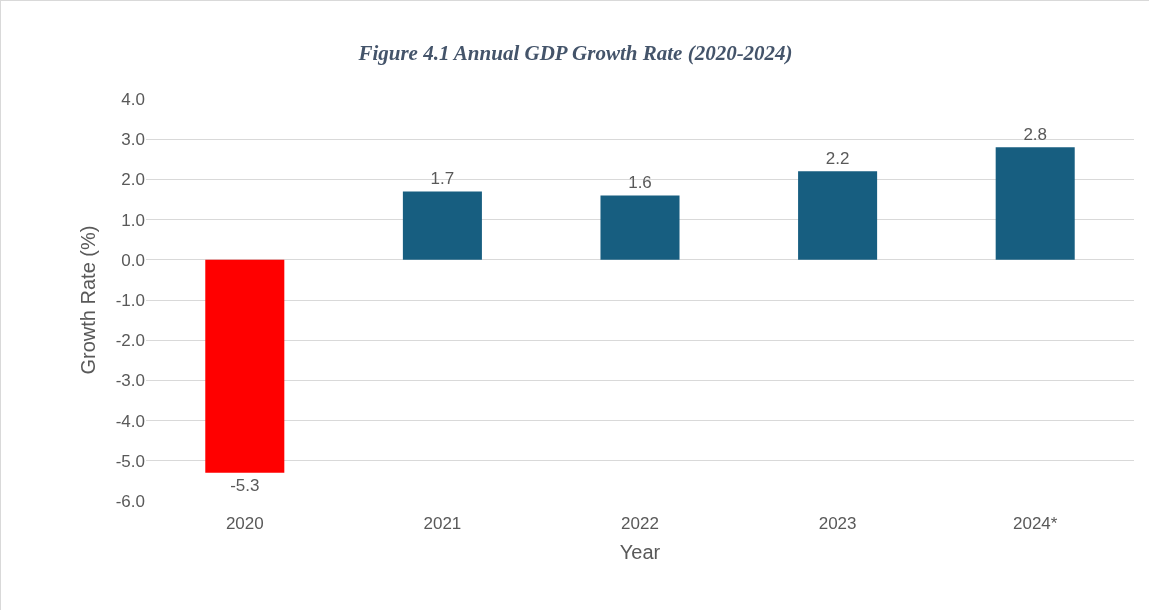 This screenshot has height=610, width=1149. What do you see at coordinates (1035, 523) in the screenshot?
I see `x-tick-label: 2024*` at bounding box center [1035, 523].